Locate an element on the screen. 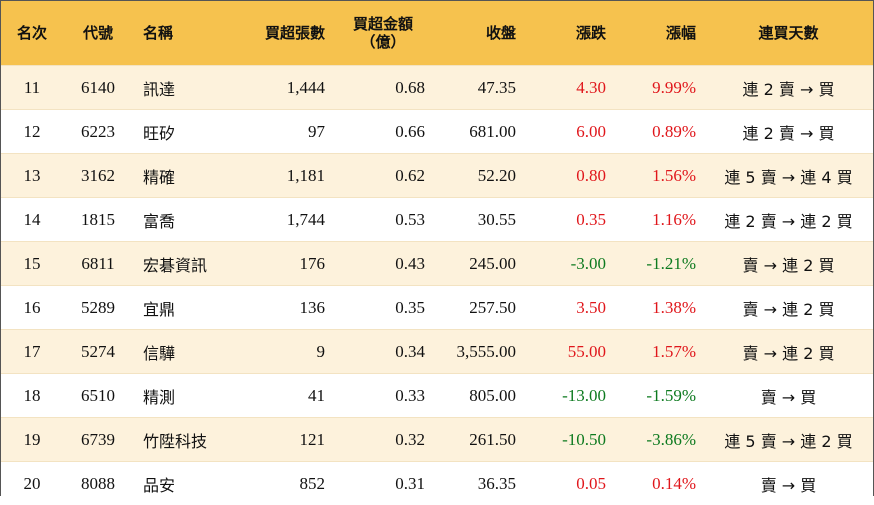 This screenshot has width=874, height=505. cell-streak: 連 2 賣 → 連 2 買 is located at coordinates (788, 220).